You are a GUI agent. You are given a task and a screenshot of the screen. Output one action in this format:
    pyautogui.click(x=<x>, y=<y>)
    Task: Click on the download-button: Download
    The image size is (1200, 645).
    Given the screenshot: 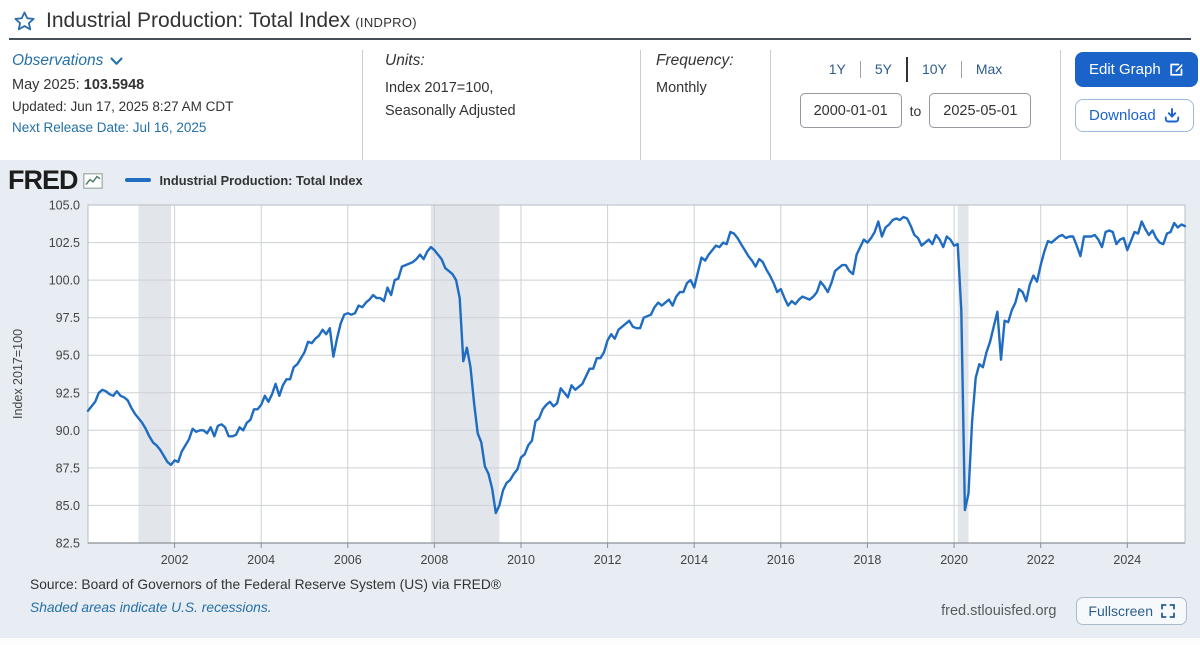 What is the action you would take?
    pyautogui.click(x=1134, y=115)
    